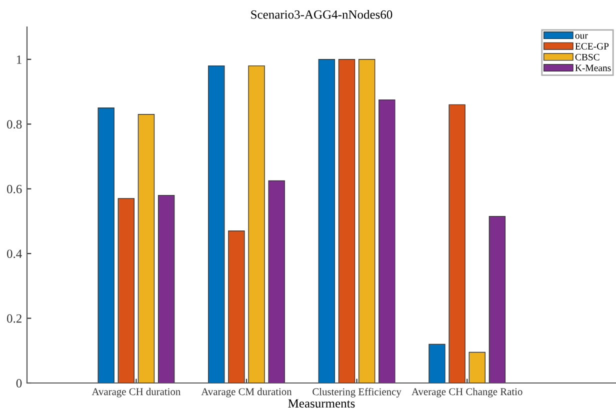 The image size is (616, 416). Describe the element at coordinates (246, 393) in the screenshot. I see `x-tick-label: Avarage CM duration` at that location.